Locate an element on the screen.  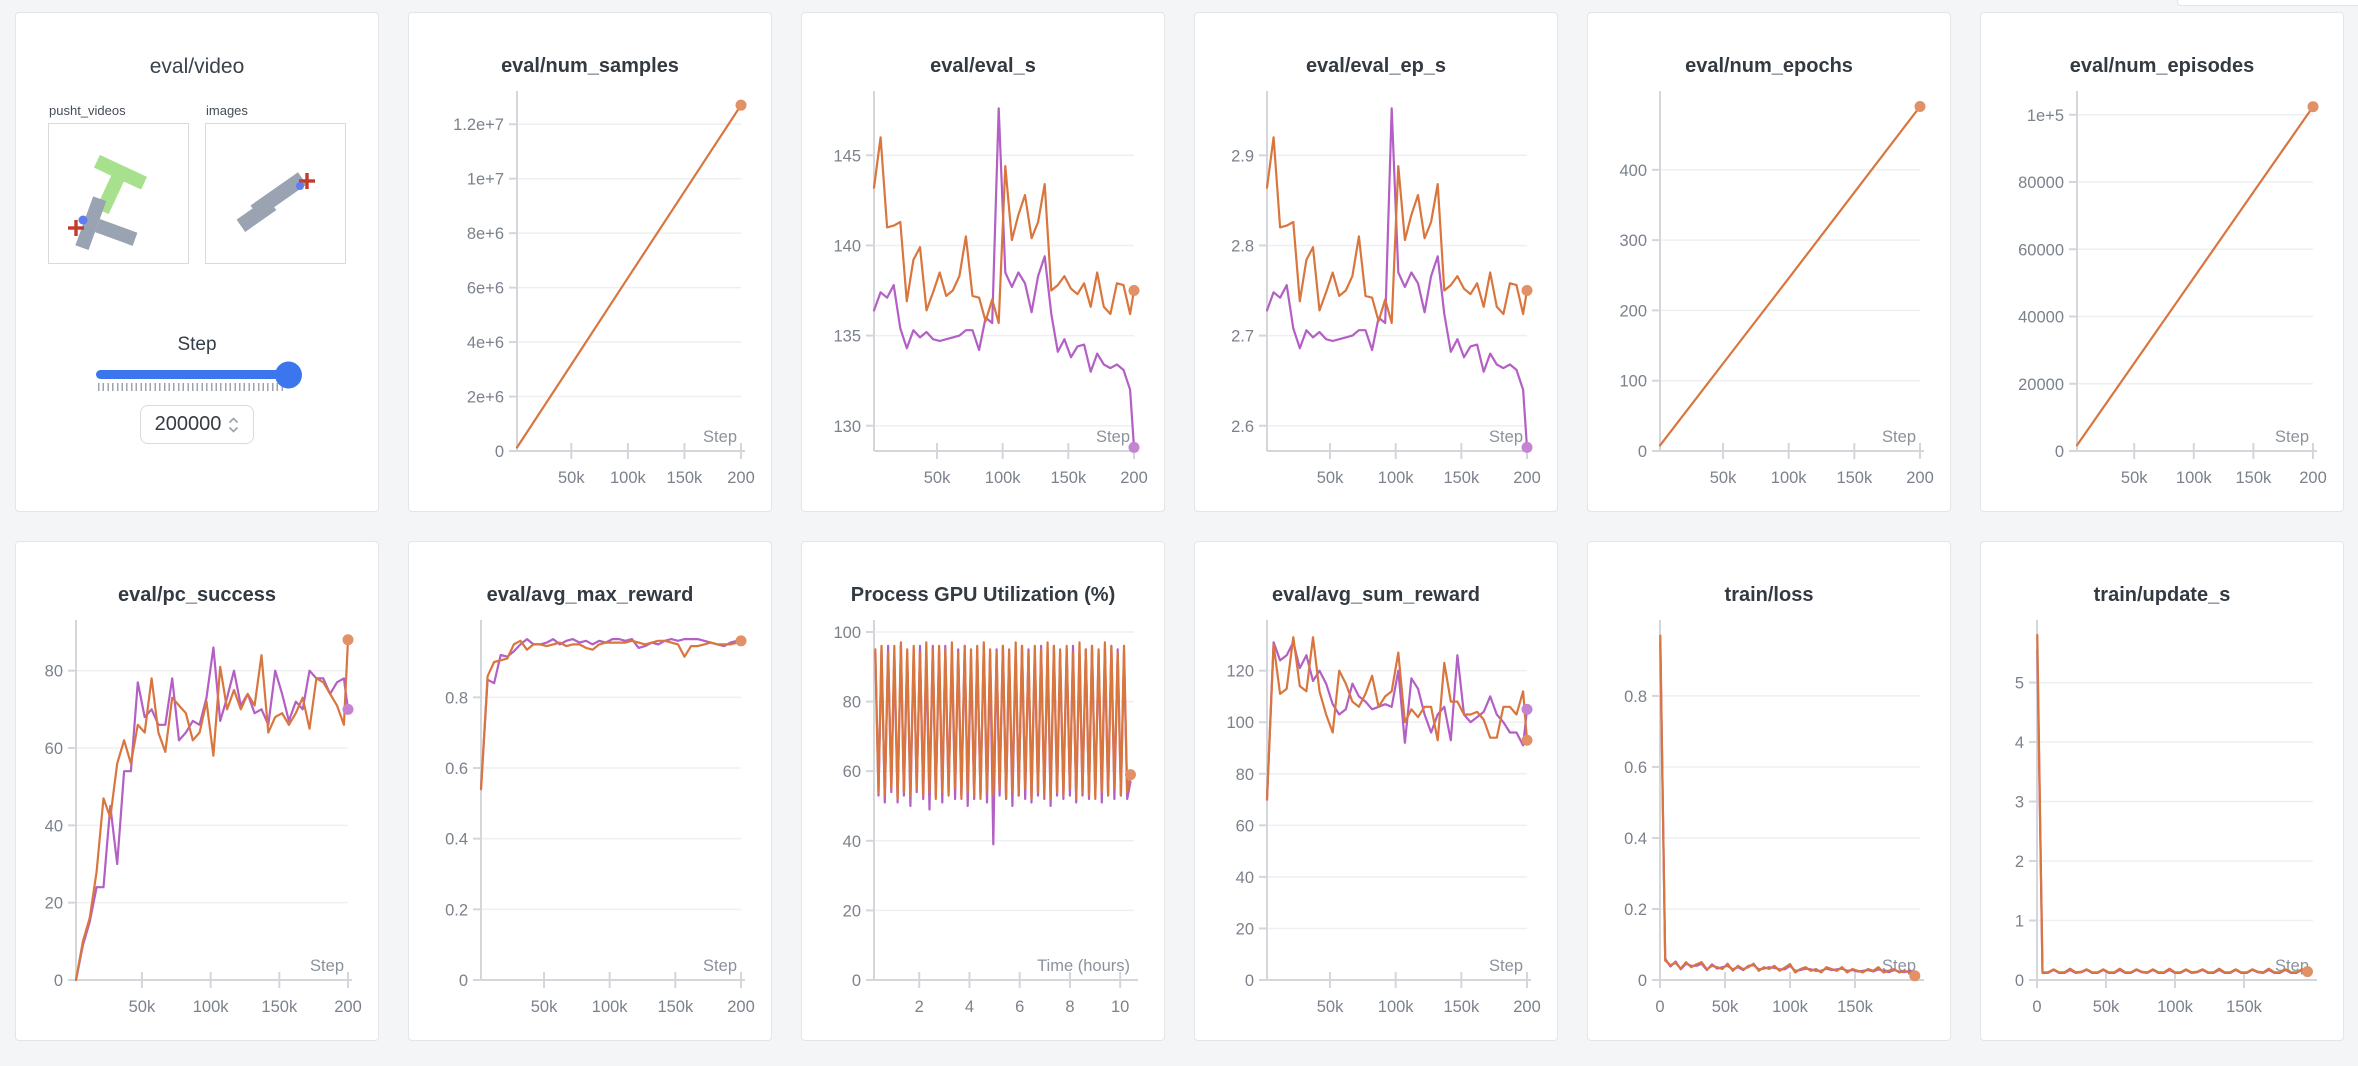
y-tick-label: 0.2 is located at coordinates (1635, 910).